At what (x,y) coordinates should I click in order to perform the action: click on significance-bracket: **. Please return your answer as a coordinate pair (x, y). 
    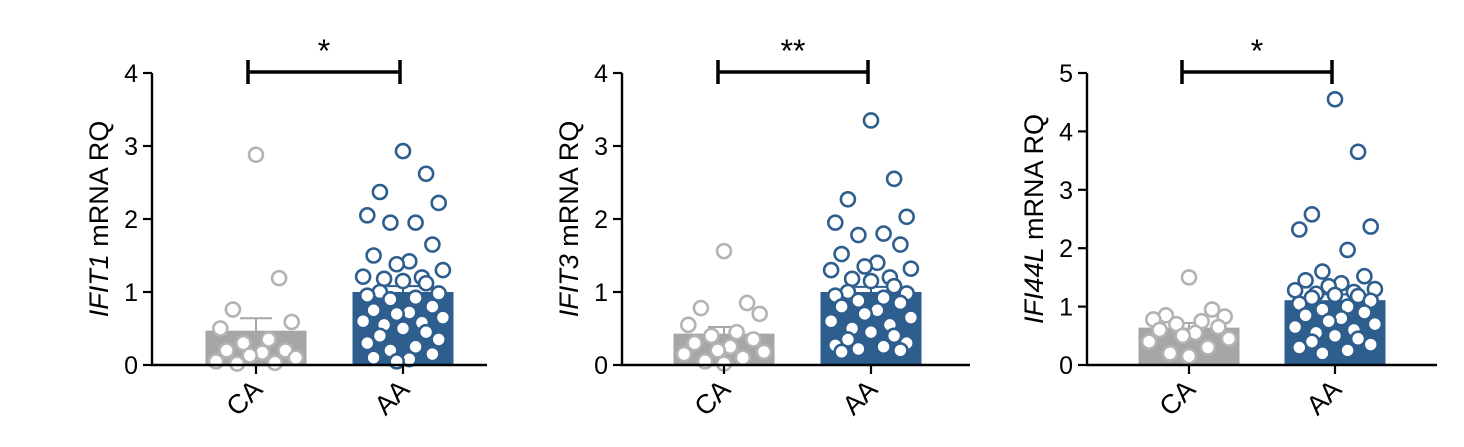
    Looking at the image, I should click on (793, 58).